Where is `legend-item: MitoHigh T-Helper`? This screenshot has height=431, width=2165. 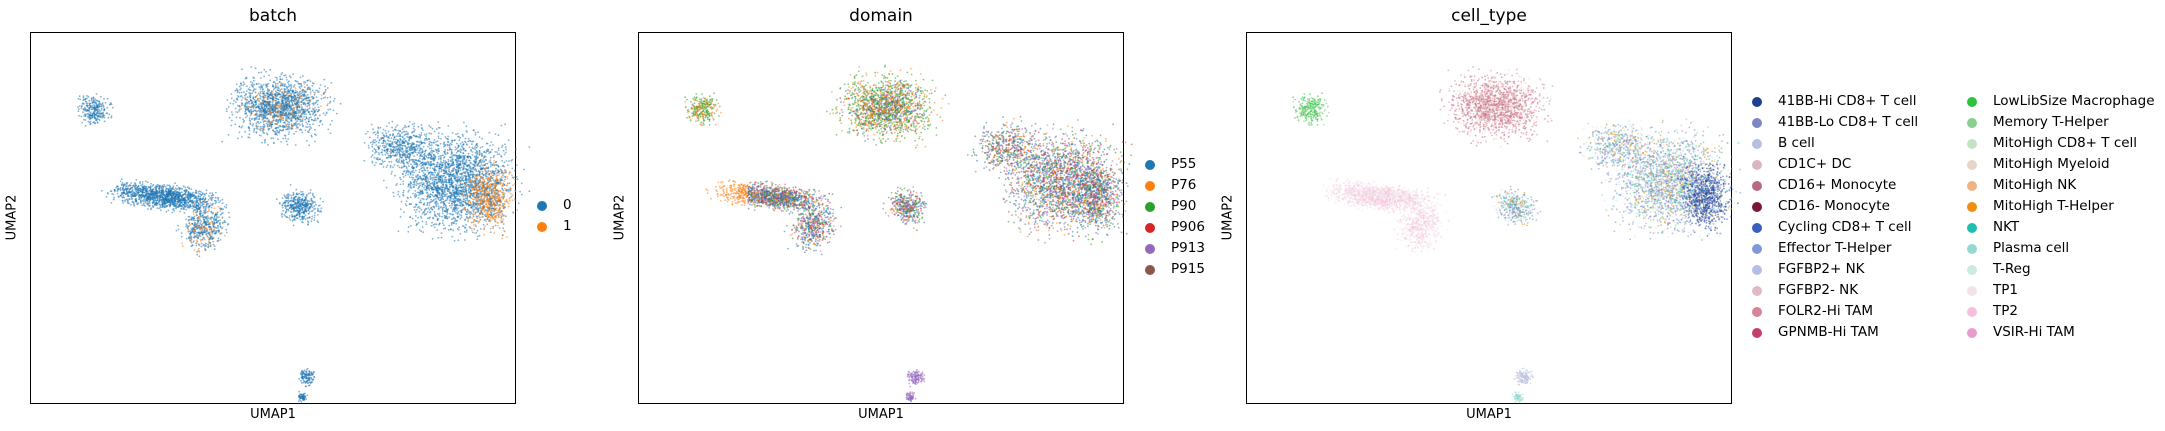 legend-item: MitoHigh T-Helper is located at coordinates (2066, 206).